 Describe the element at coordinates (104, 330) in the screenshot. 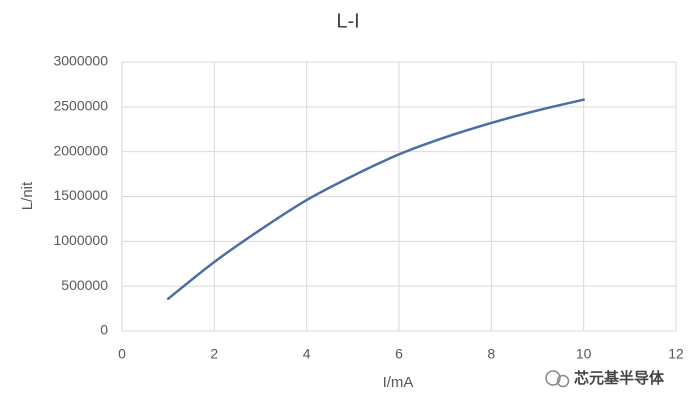

I see `y-tick-label: 0` at that location.